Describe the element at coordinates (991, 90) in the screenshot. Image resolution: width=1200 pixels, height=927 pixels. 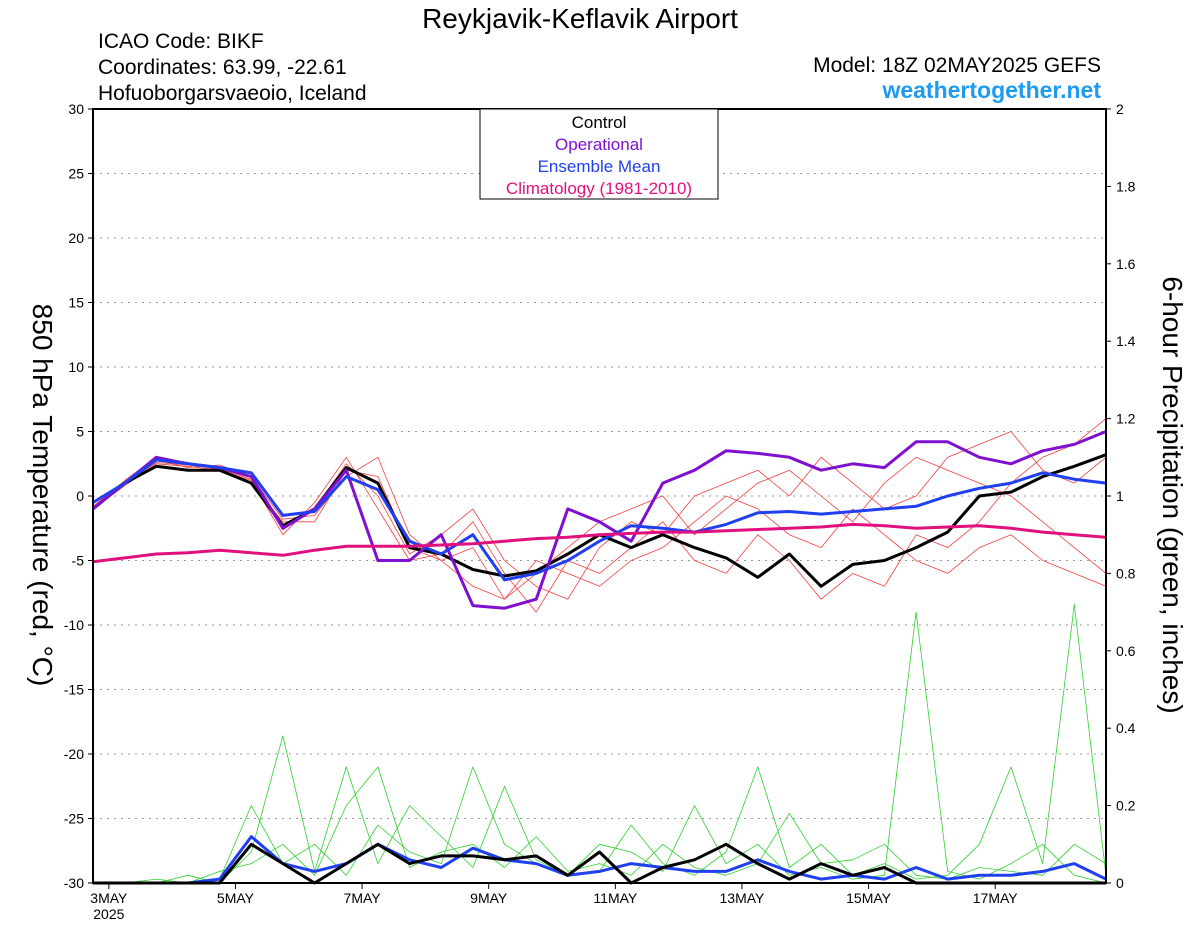
I see `site-name: weathertogether.net` at that location.